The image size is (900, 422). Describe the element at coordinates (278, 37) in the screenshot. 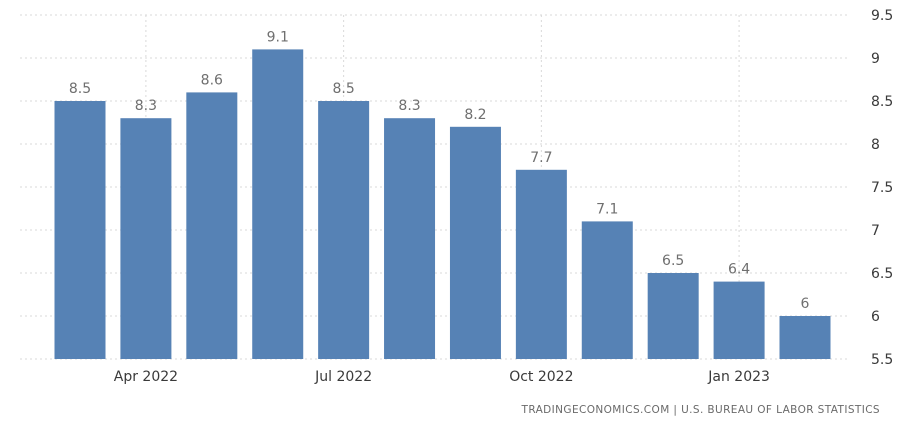

I see `bar-value-label: 9.1` at that location.